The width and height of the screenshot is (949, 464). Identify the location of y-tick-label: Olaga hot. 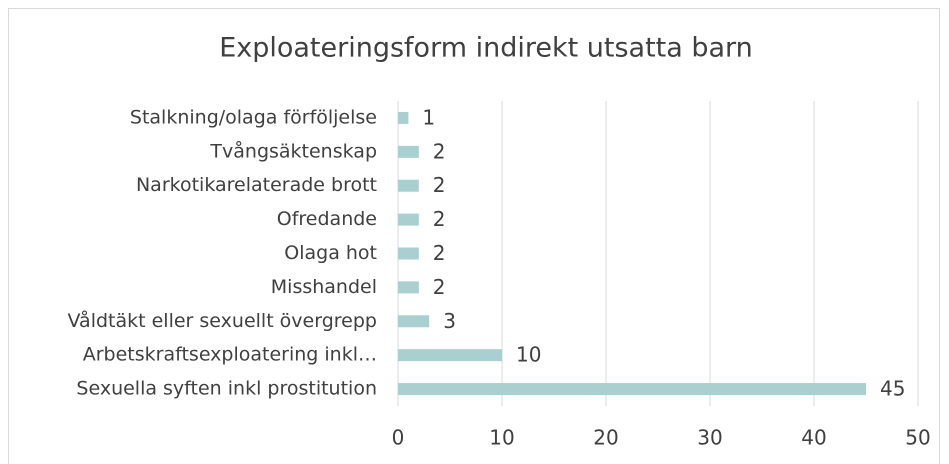
(330, 253).